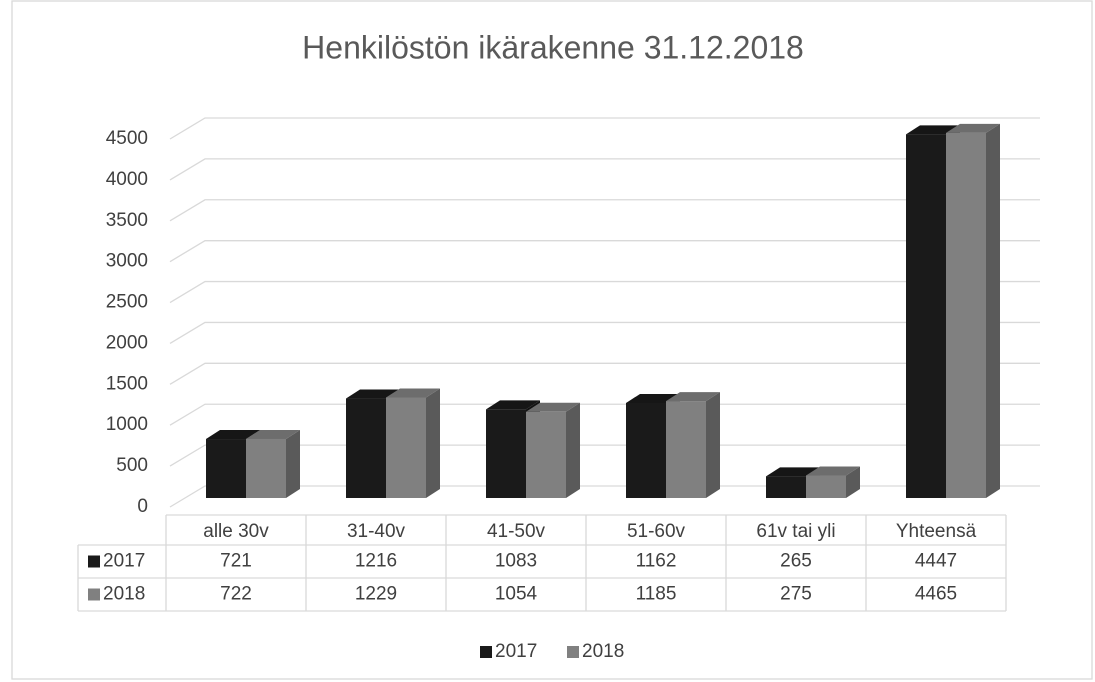  What do you see at coordinates (236, 561) in the screenshot?
I see `table-cell: 721` at bounding box center [236, 561].